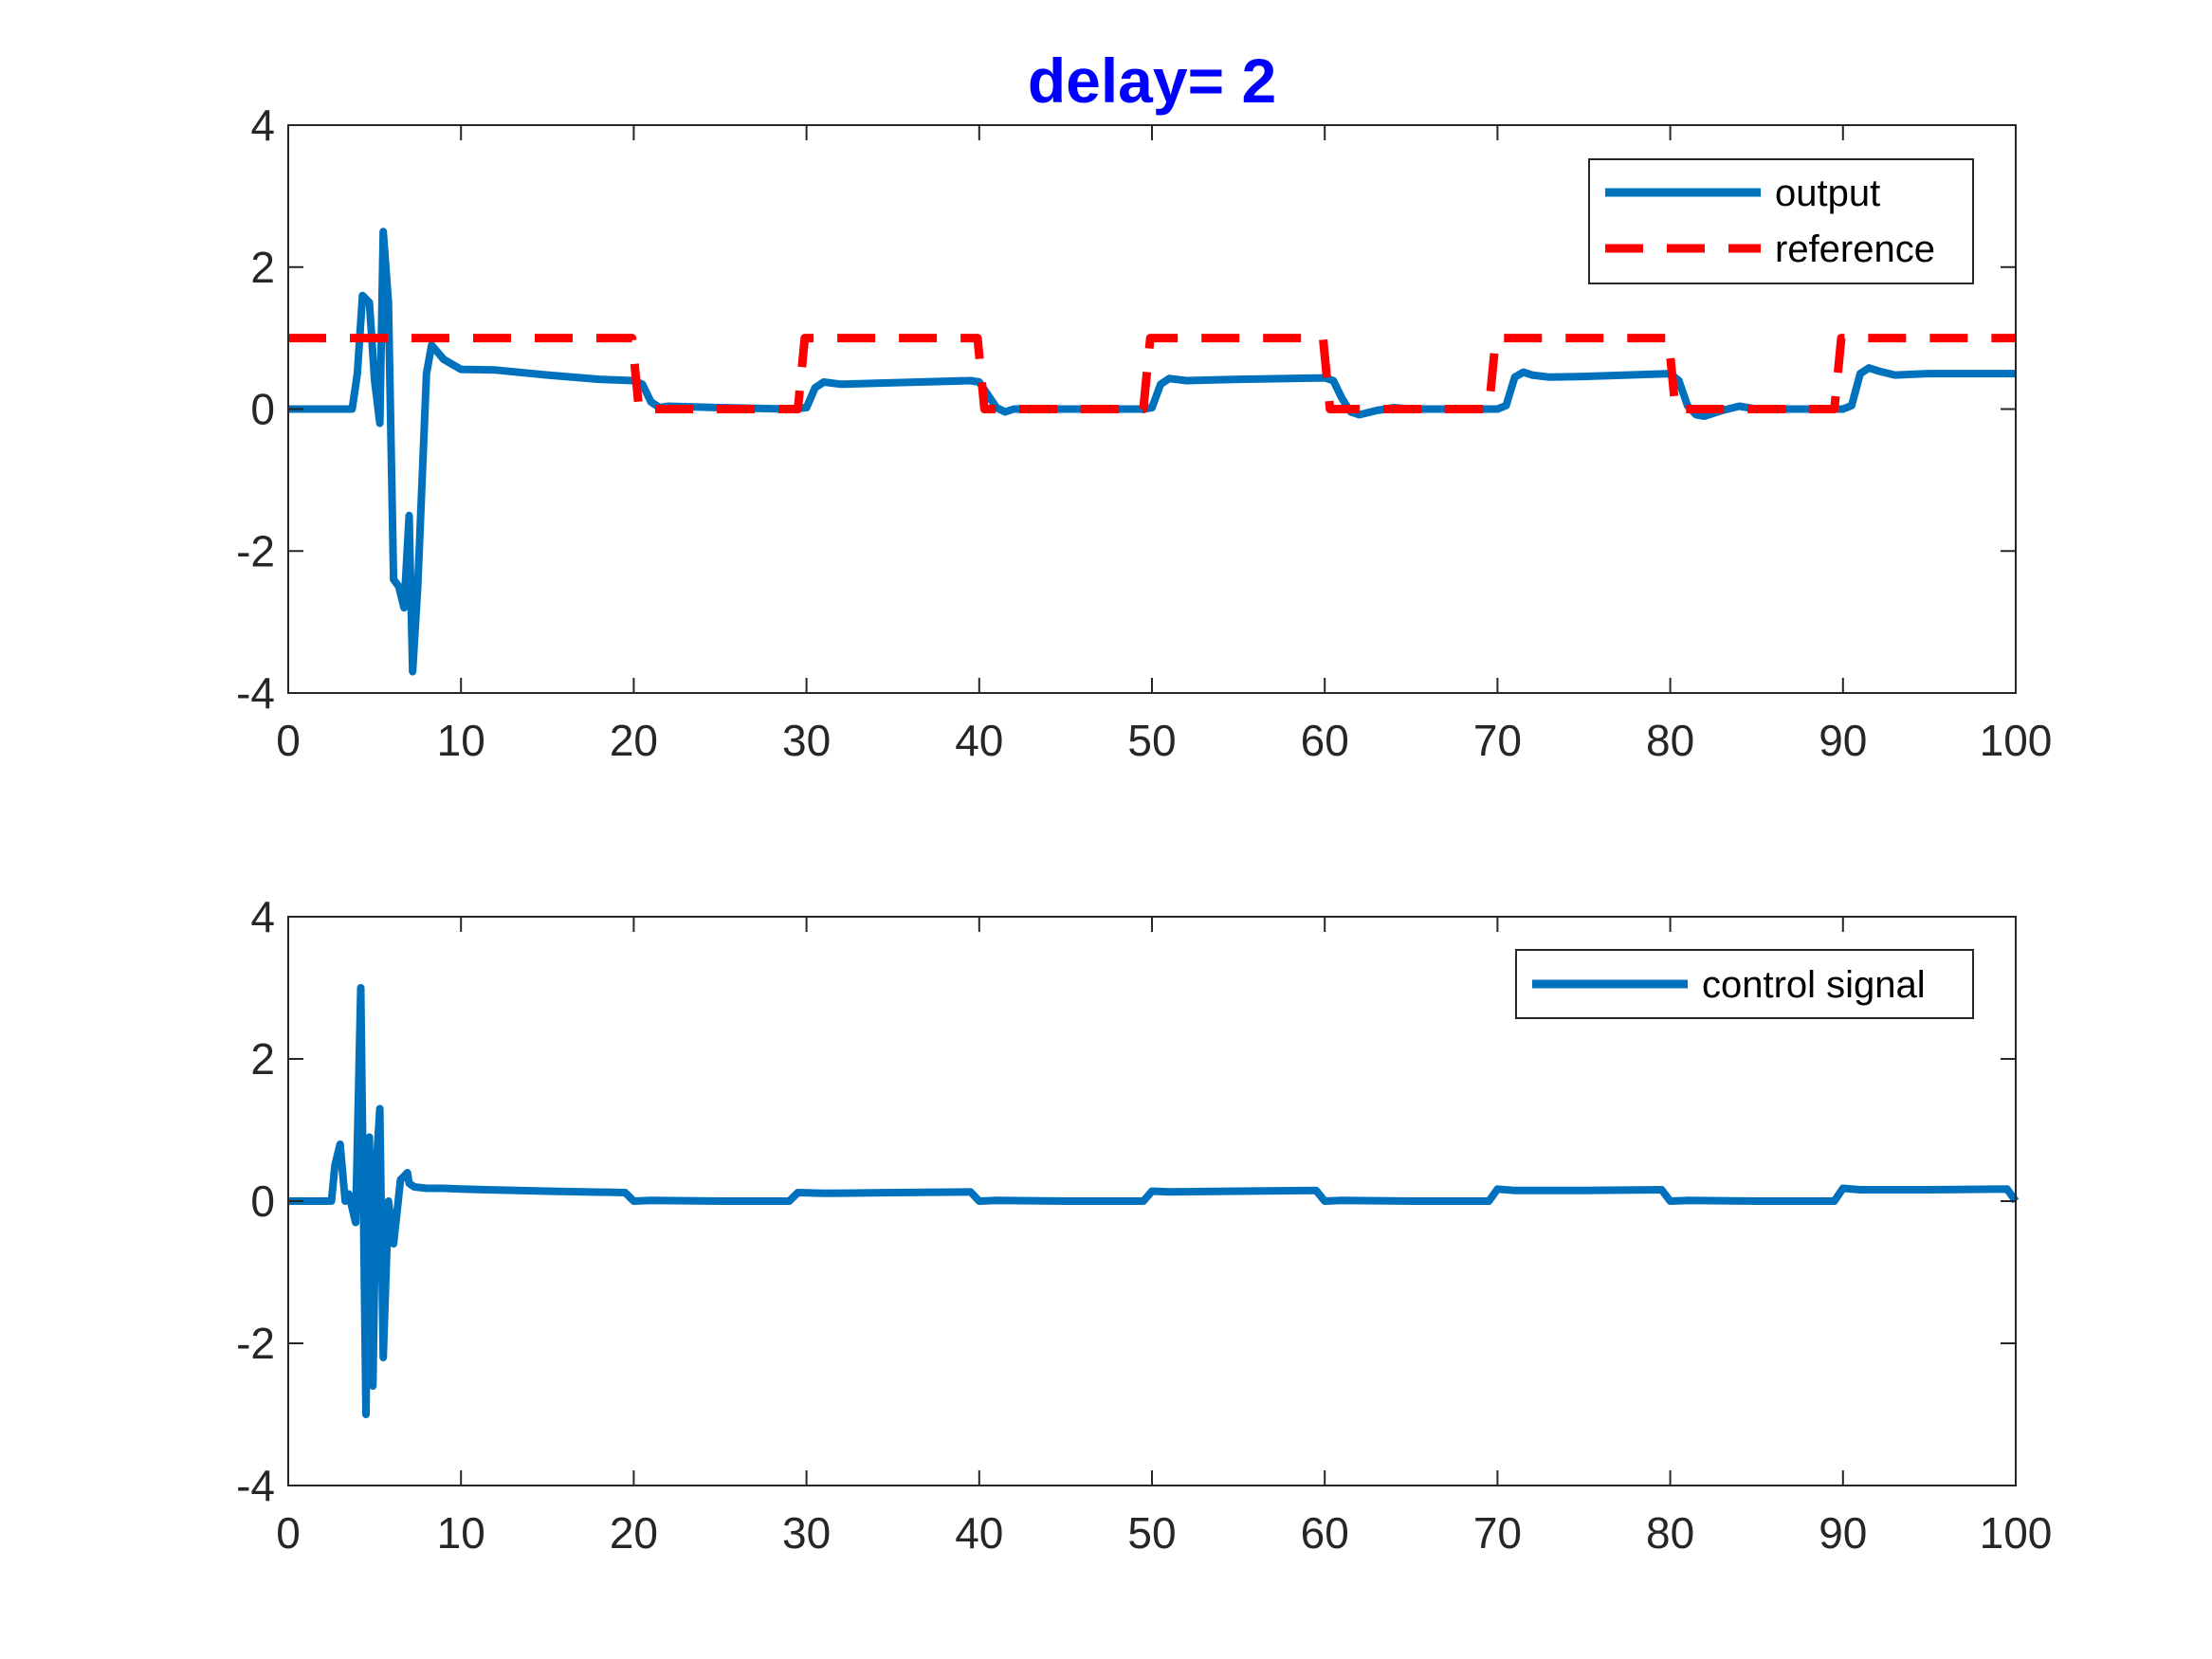 The width and height of the screenshot is (2212, 1659). Describe the element at coordinates (1814, 985) in the screenshot. I see `legend-control-signal-label: control signal` at that location.